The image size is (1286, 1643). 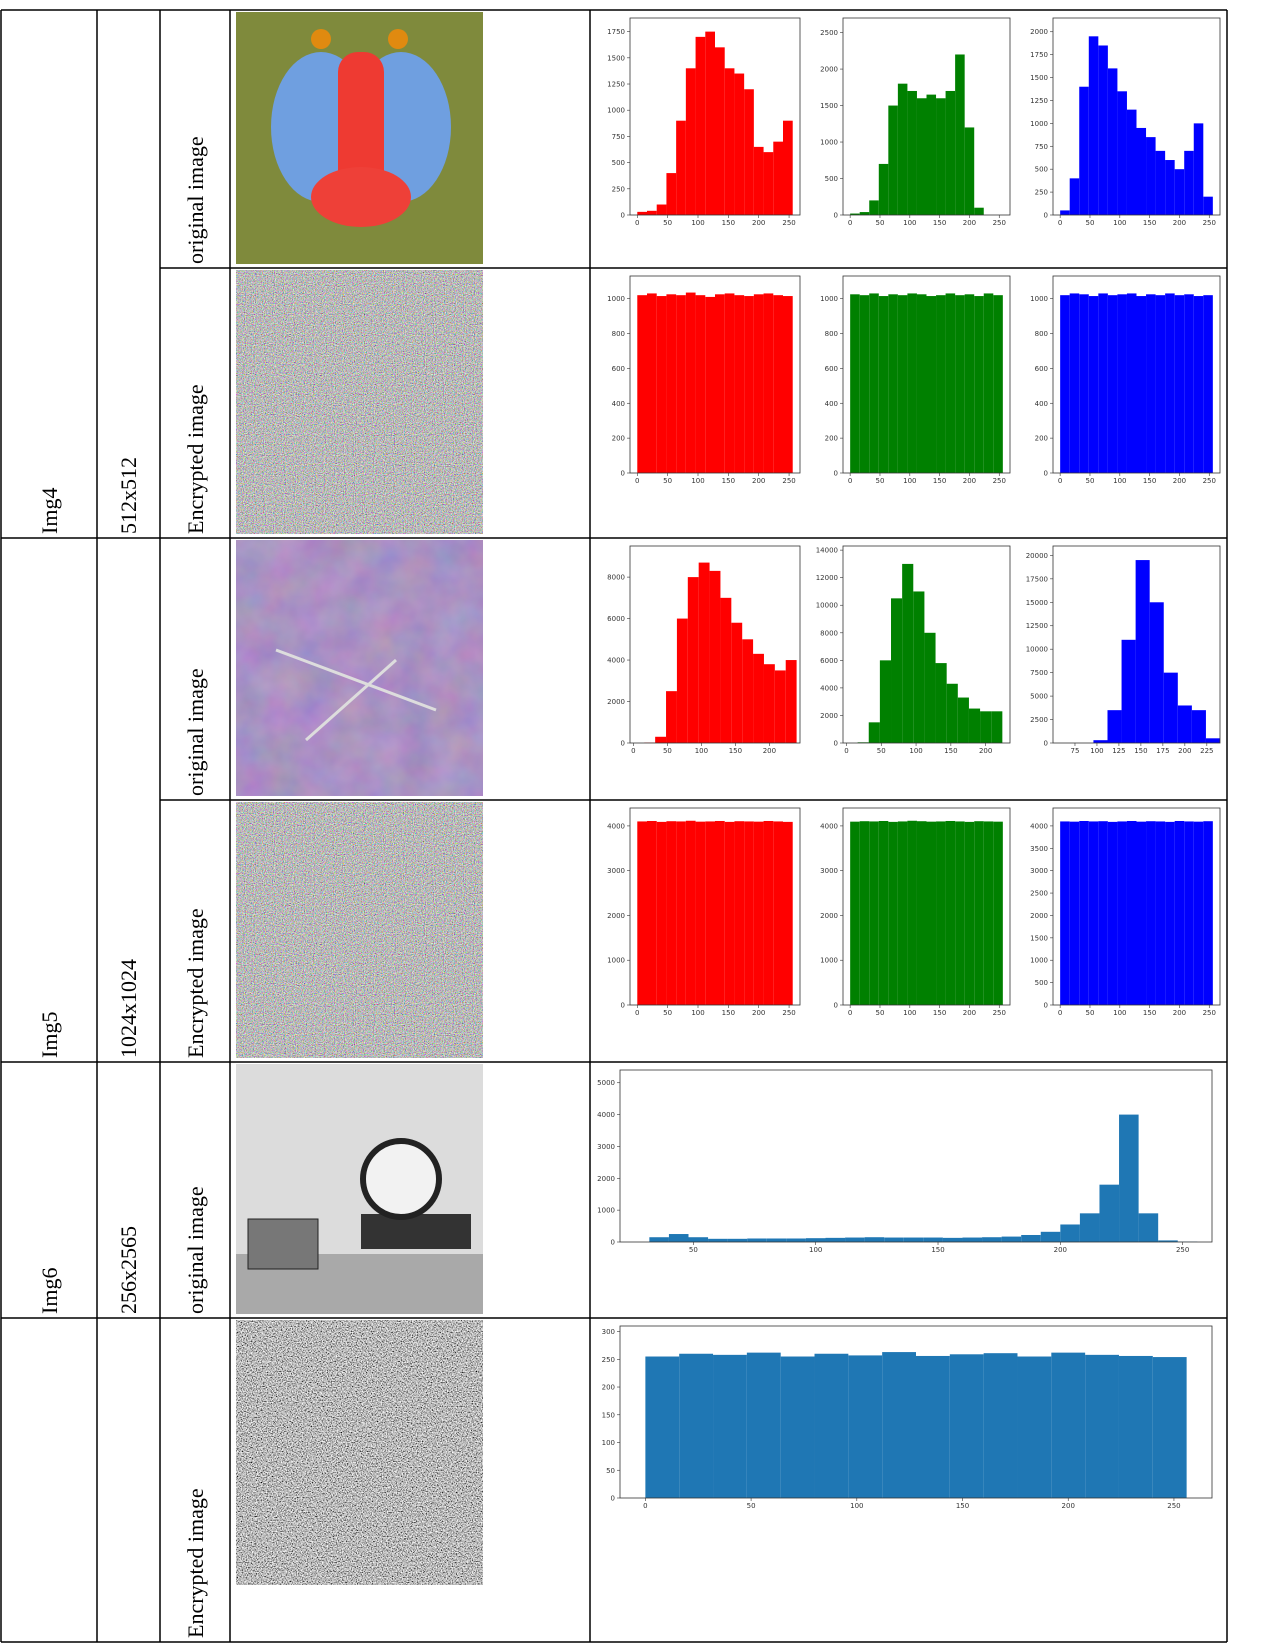 I want to click on y-tick-label: 17500, so click(x=1037, y=579).